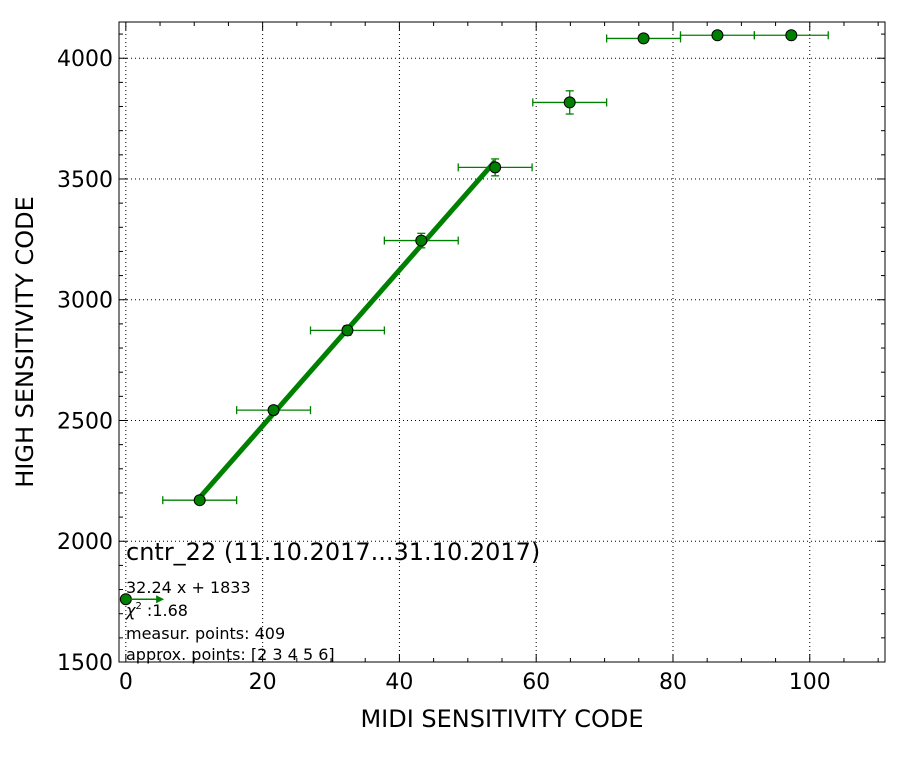  I want to click on annotation-measur: measur. points: 409, so click(205, 633).